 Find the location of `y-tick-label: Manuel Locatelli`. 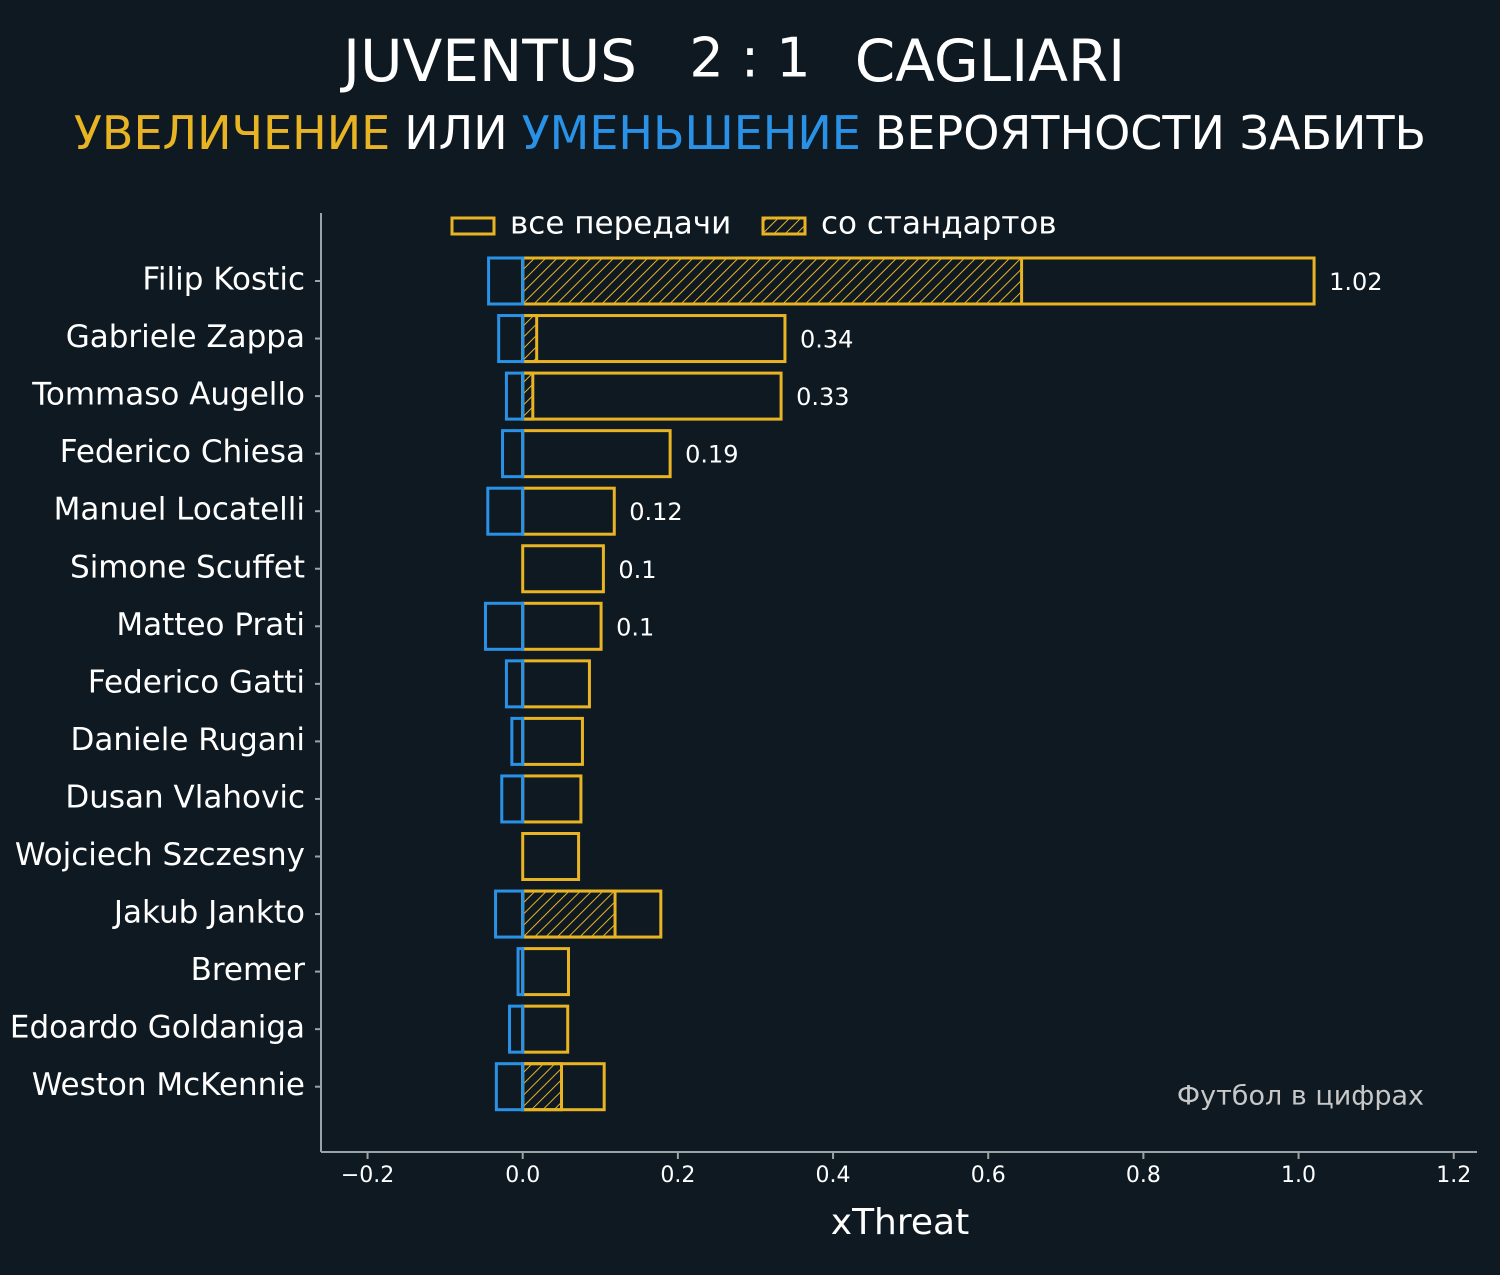

y-tick-label: Manuel Locatelli is located at coordinates (179, 510).